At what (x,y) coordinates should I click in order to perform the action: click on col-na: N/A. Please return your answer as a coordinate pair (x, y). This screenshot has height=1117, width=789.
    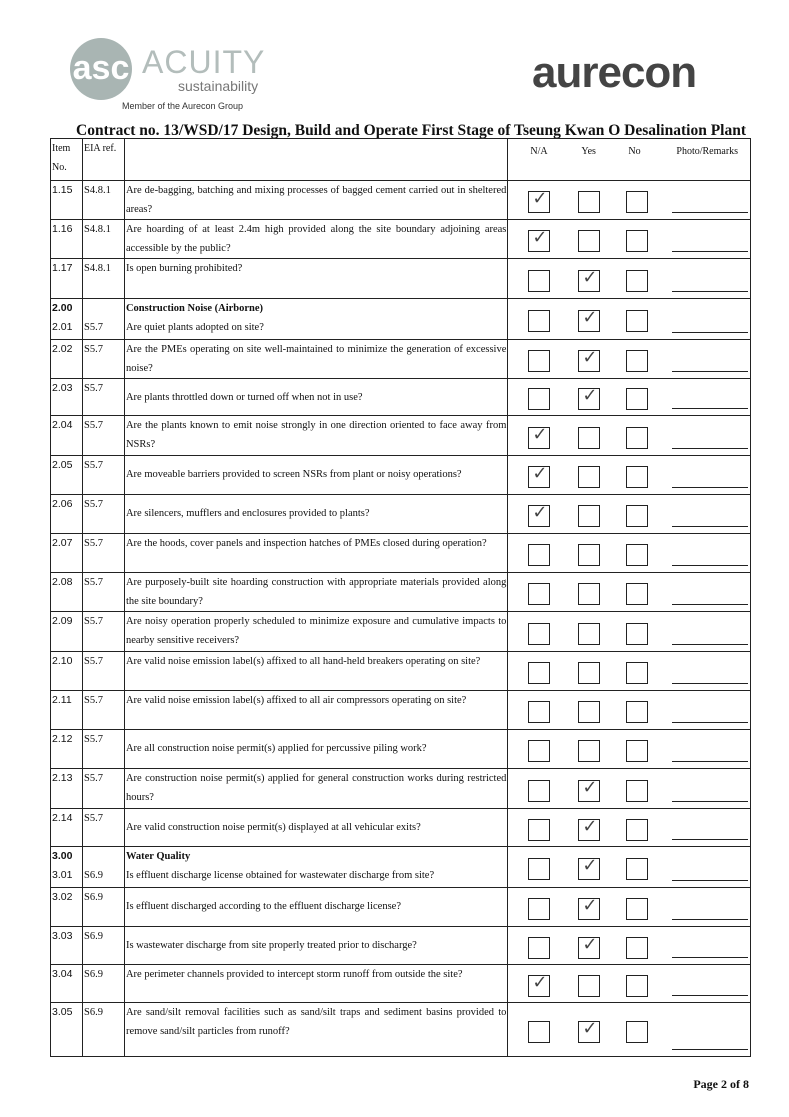
    Looking at the image, I should click on (539, 151).